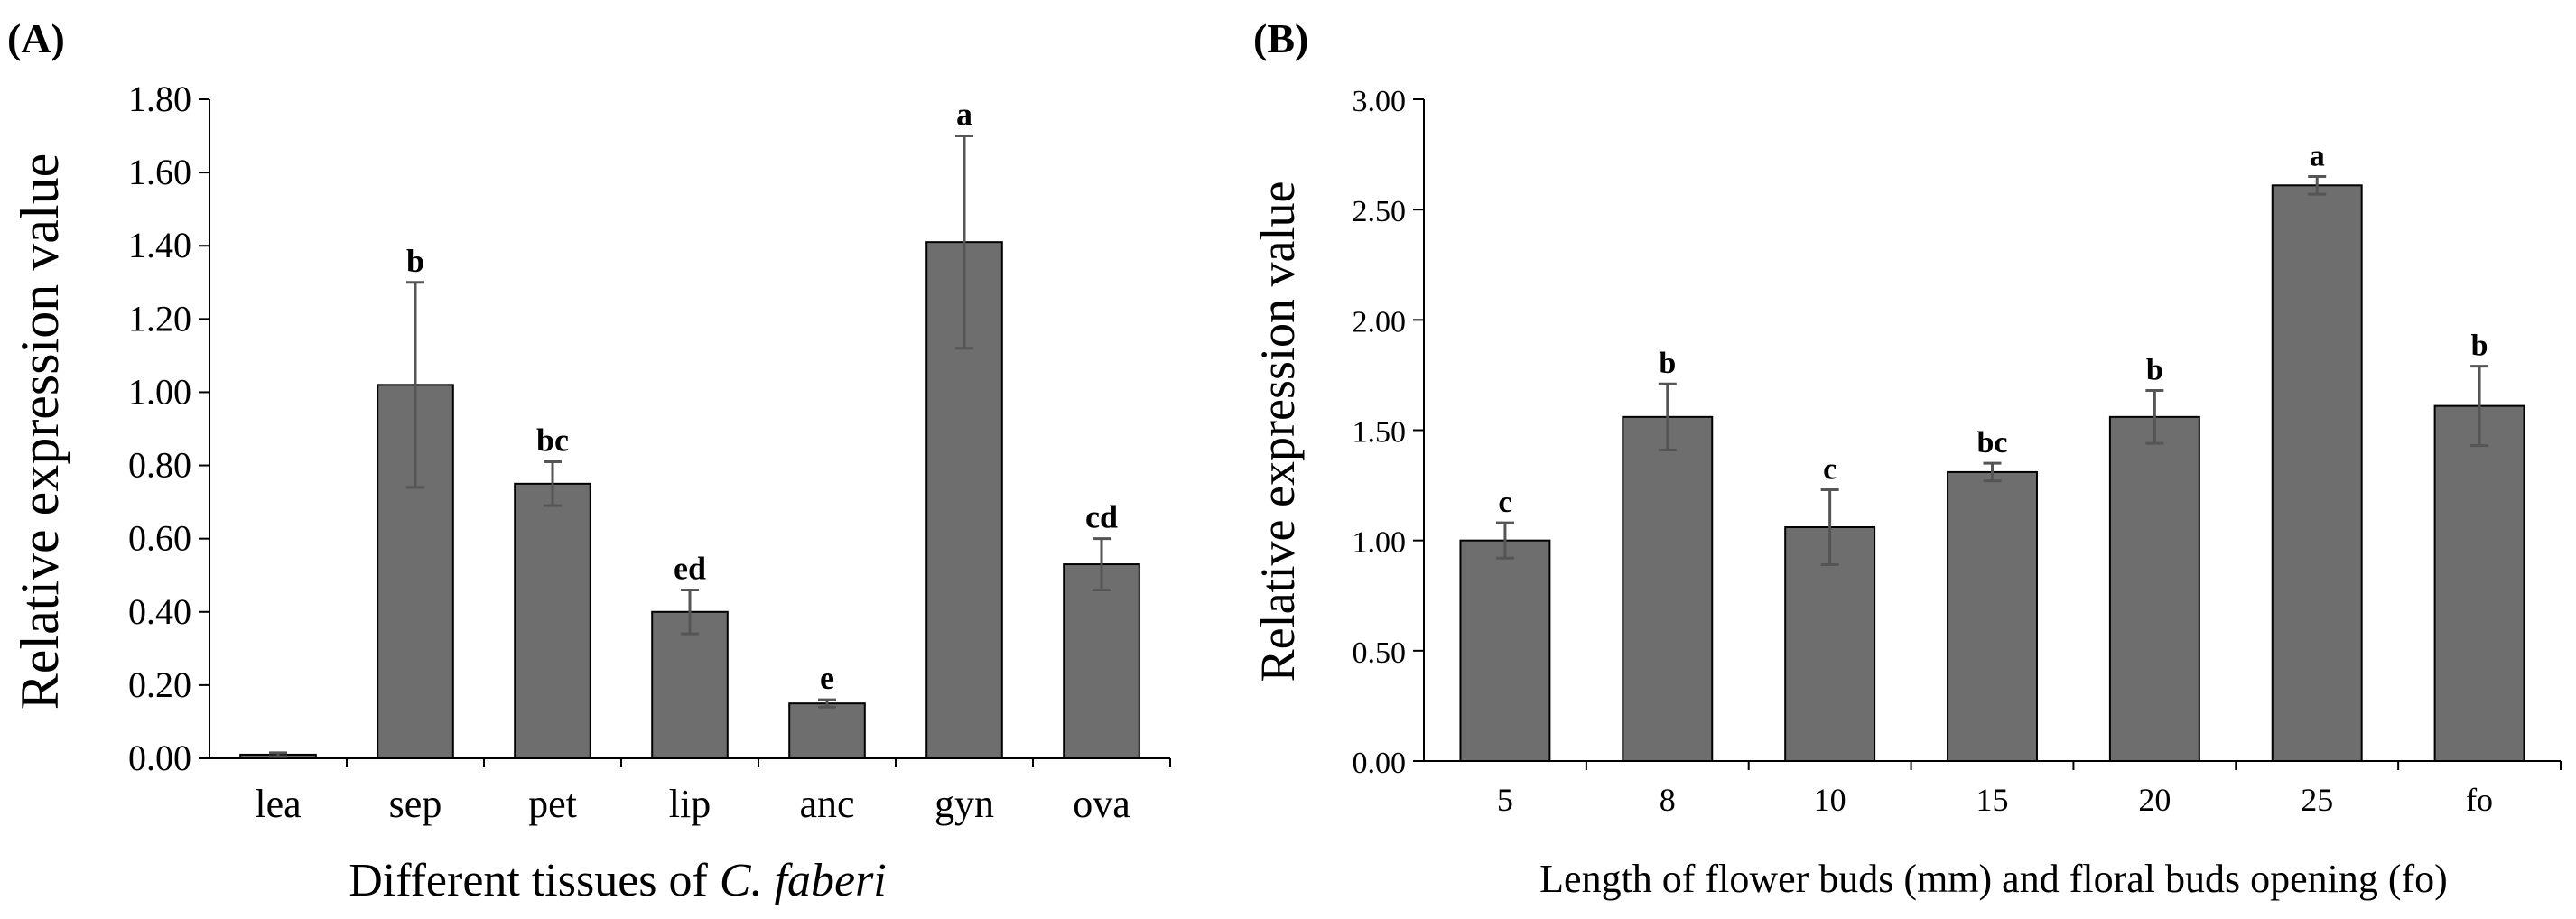 The image size is (2576, 919). What do you see at coordinates (827, 678) in the screenshot?
I see `panel-a-significance-anc: e` at bounding box center [827, 678].